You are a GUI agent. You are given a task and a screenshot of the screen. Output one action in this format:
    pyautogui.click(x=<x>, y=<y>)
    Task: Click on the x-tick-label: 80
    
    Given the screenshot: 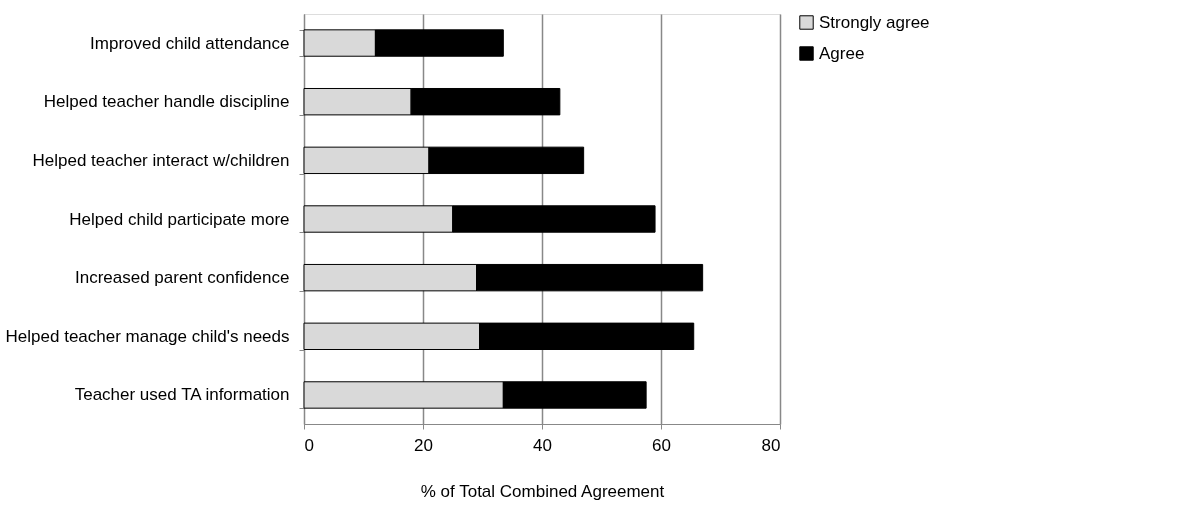 What is the action you would take?
    pyautogui.click(x=771, y=445)
    